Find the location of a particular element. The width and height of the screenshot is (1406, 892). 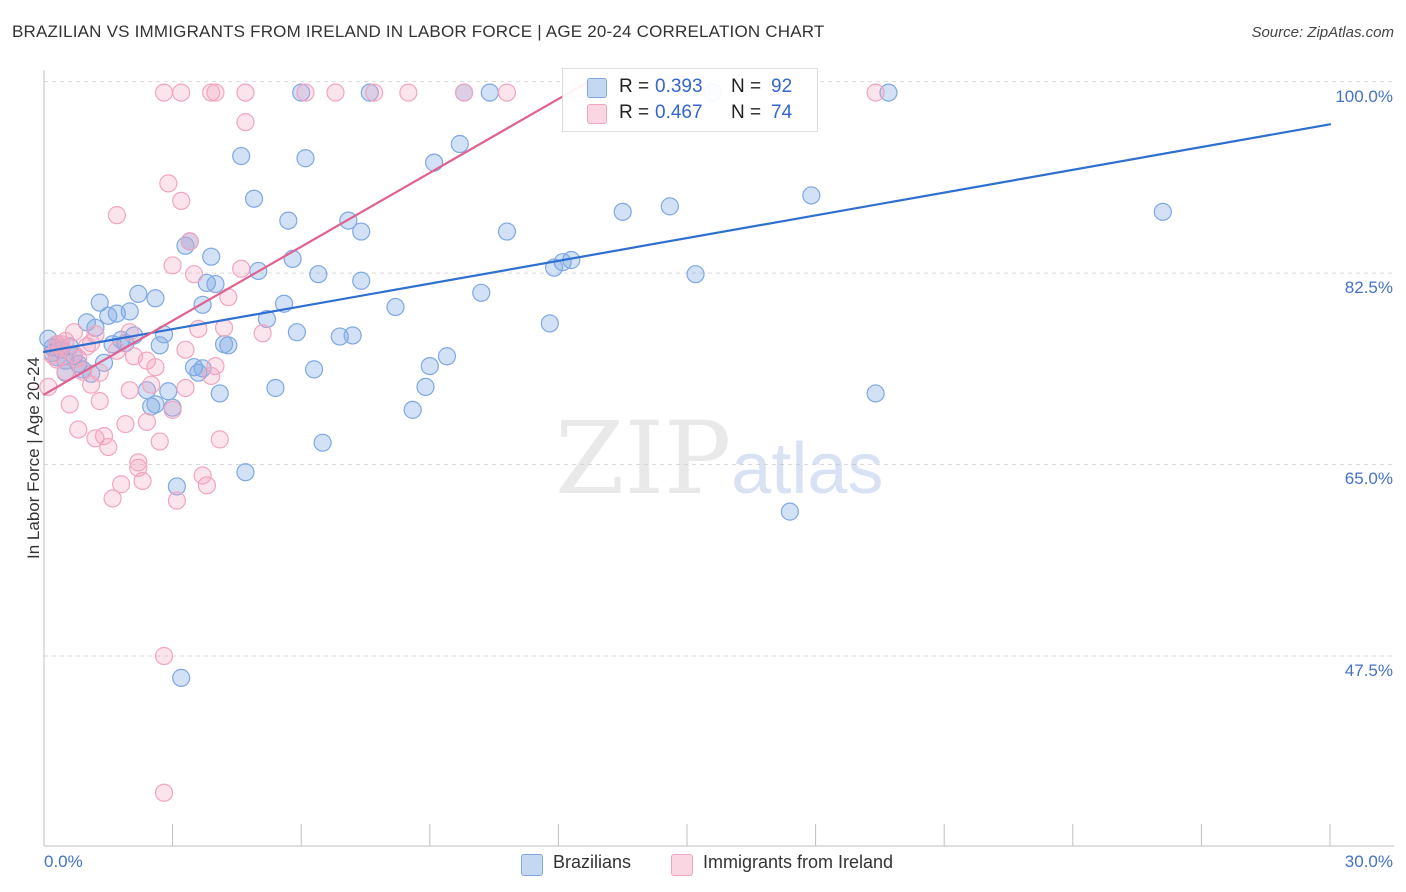

legend-n-value-brazilians: 92 is located at coordinates (782, 86).